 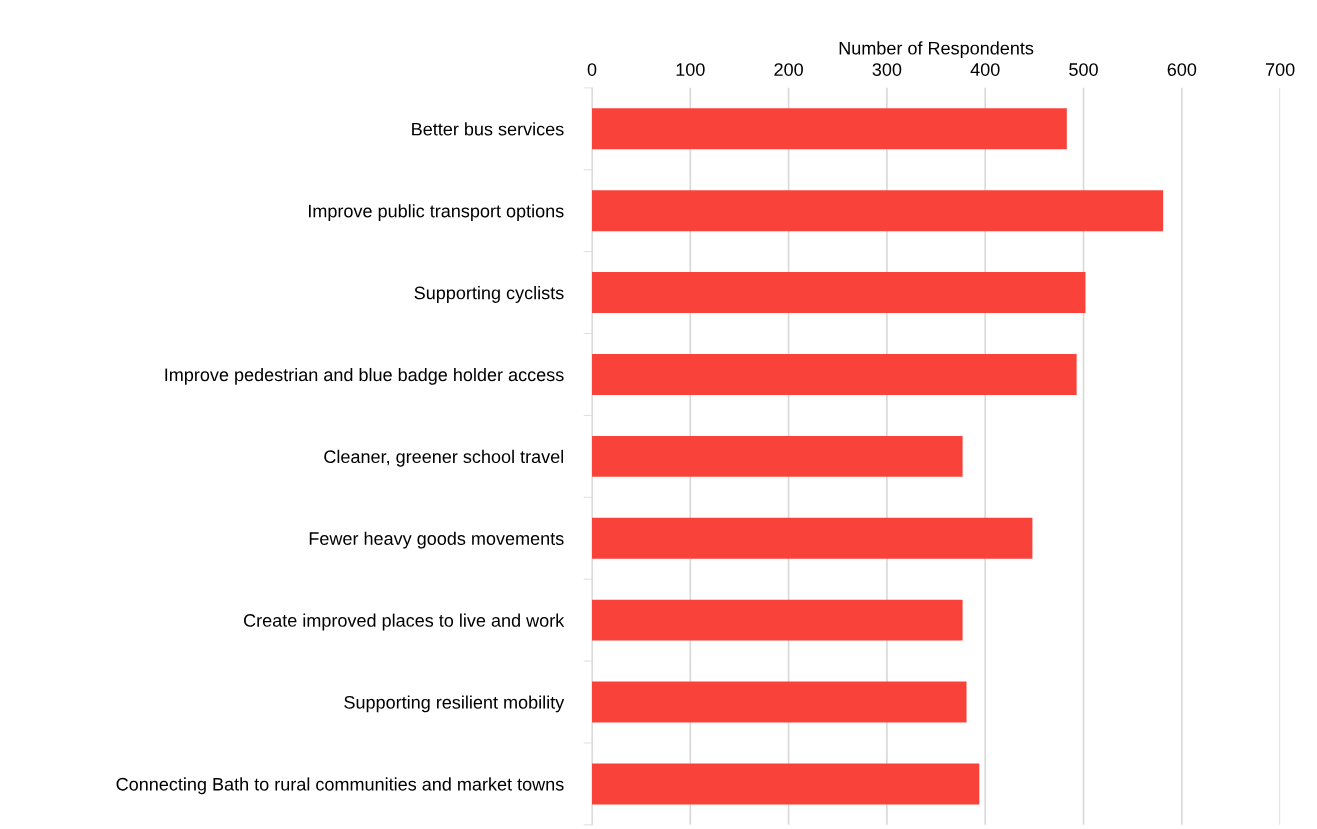 What do you see at coordinates (436, 212) in the screenshot?
I see `y-tick-label: Improve public transport options` at bounding box center [436, 212].